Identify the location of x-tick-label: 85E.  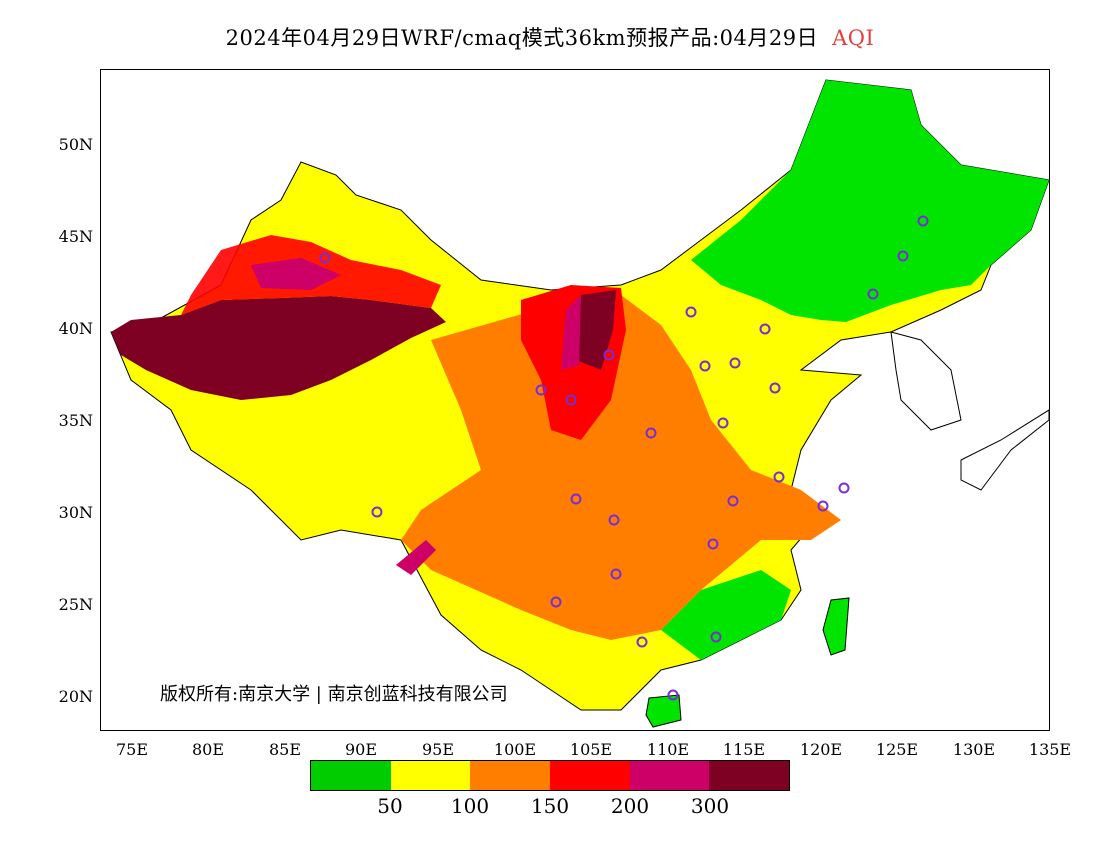
(285, 749).